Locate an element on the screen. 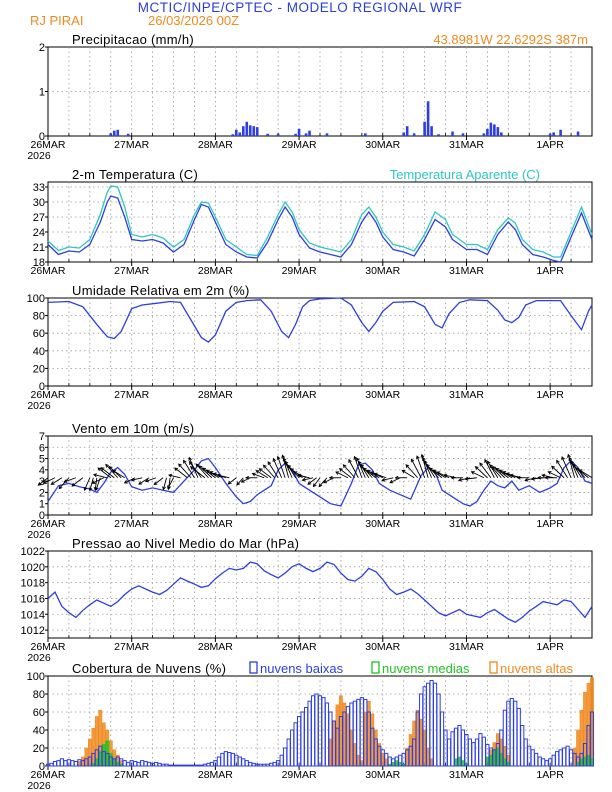 The image size is (612, 792). panel-title: Pressao ao Nivel Medio do Mar (hPa) is located at coordinates (185, 543).